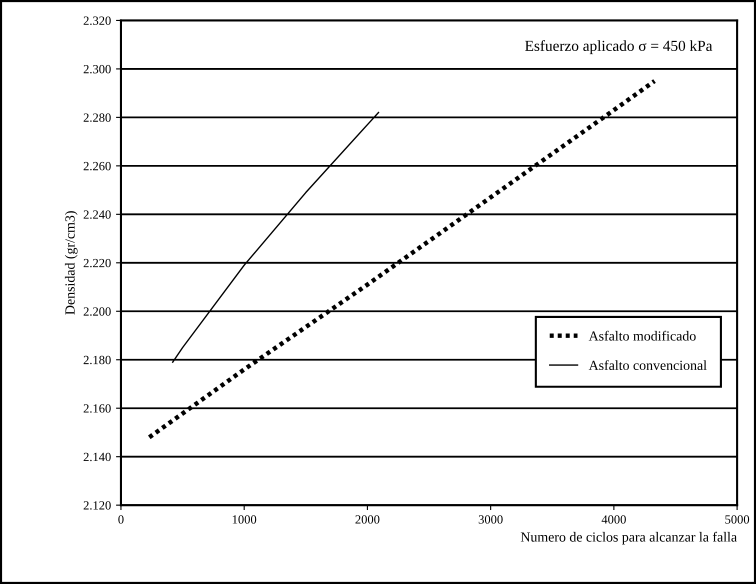 This screenshot has width=756, height=584. What do you see at coordinates (628, 538) in the screenshot?
I see `x-axis-title: Numero de ciclos para alcanzar la falla` at bounding box center [628, 538].